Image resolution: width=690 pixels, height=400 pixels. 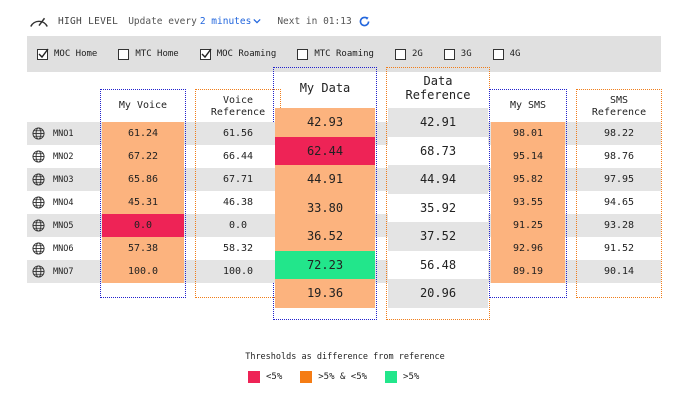 I want to click on my-sms-cell: 95.14, so click(x=528, y=156).